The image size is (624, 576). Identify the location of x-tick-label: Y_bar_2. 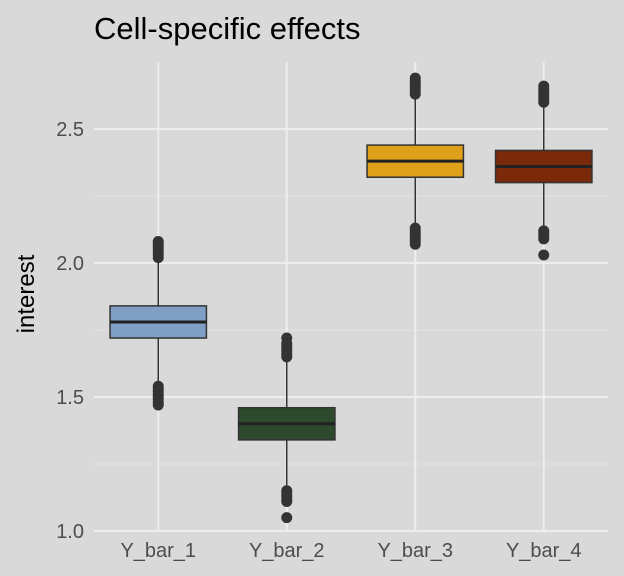
(287, 551).